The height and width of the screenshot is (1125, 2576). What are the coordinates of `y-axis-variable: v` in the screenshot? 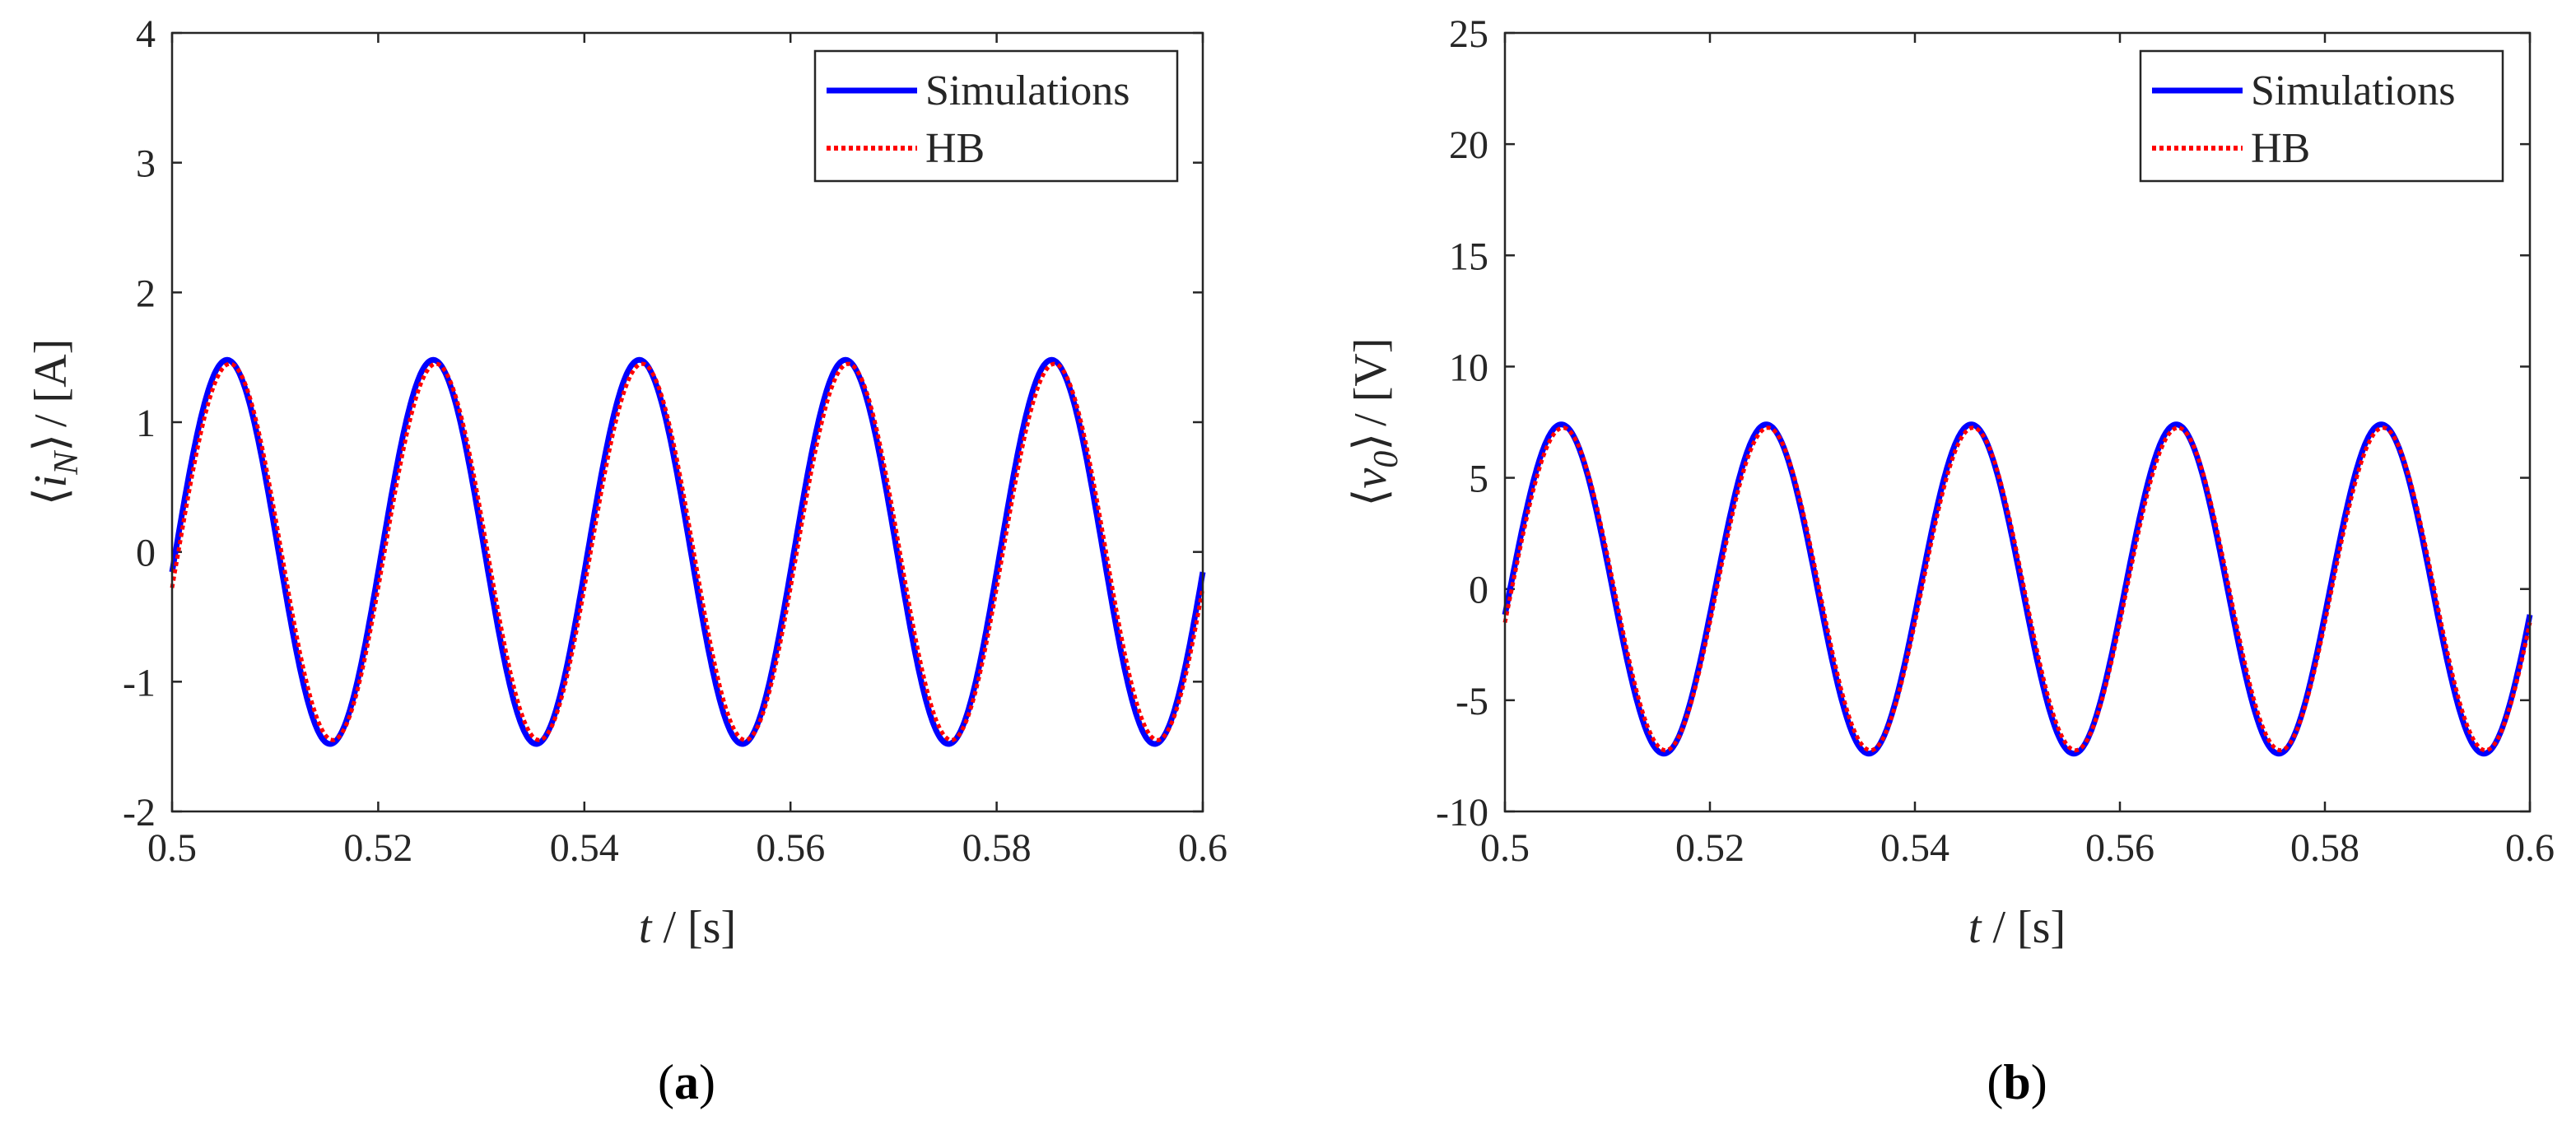 It's located at (1370, 478).